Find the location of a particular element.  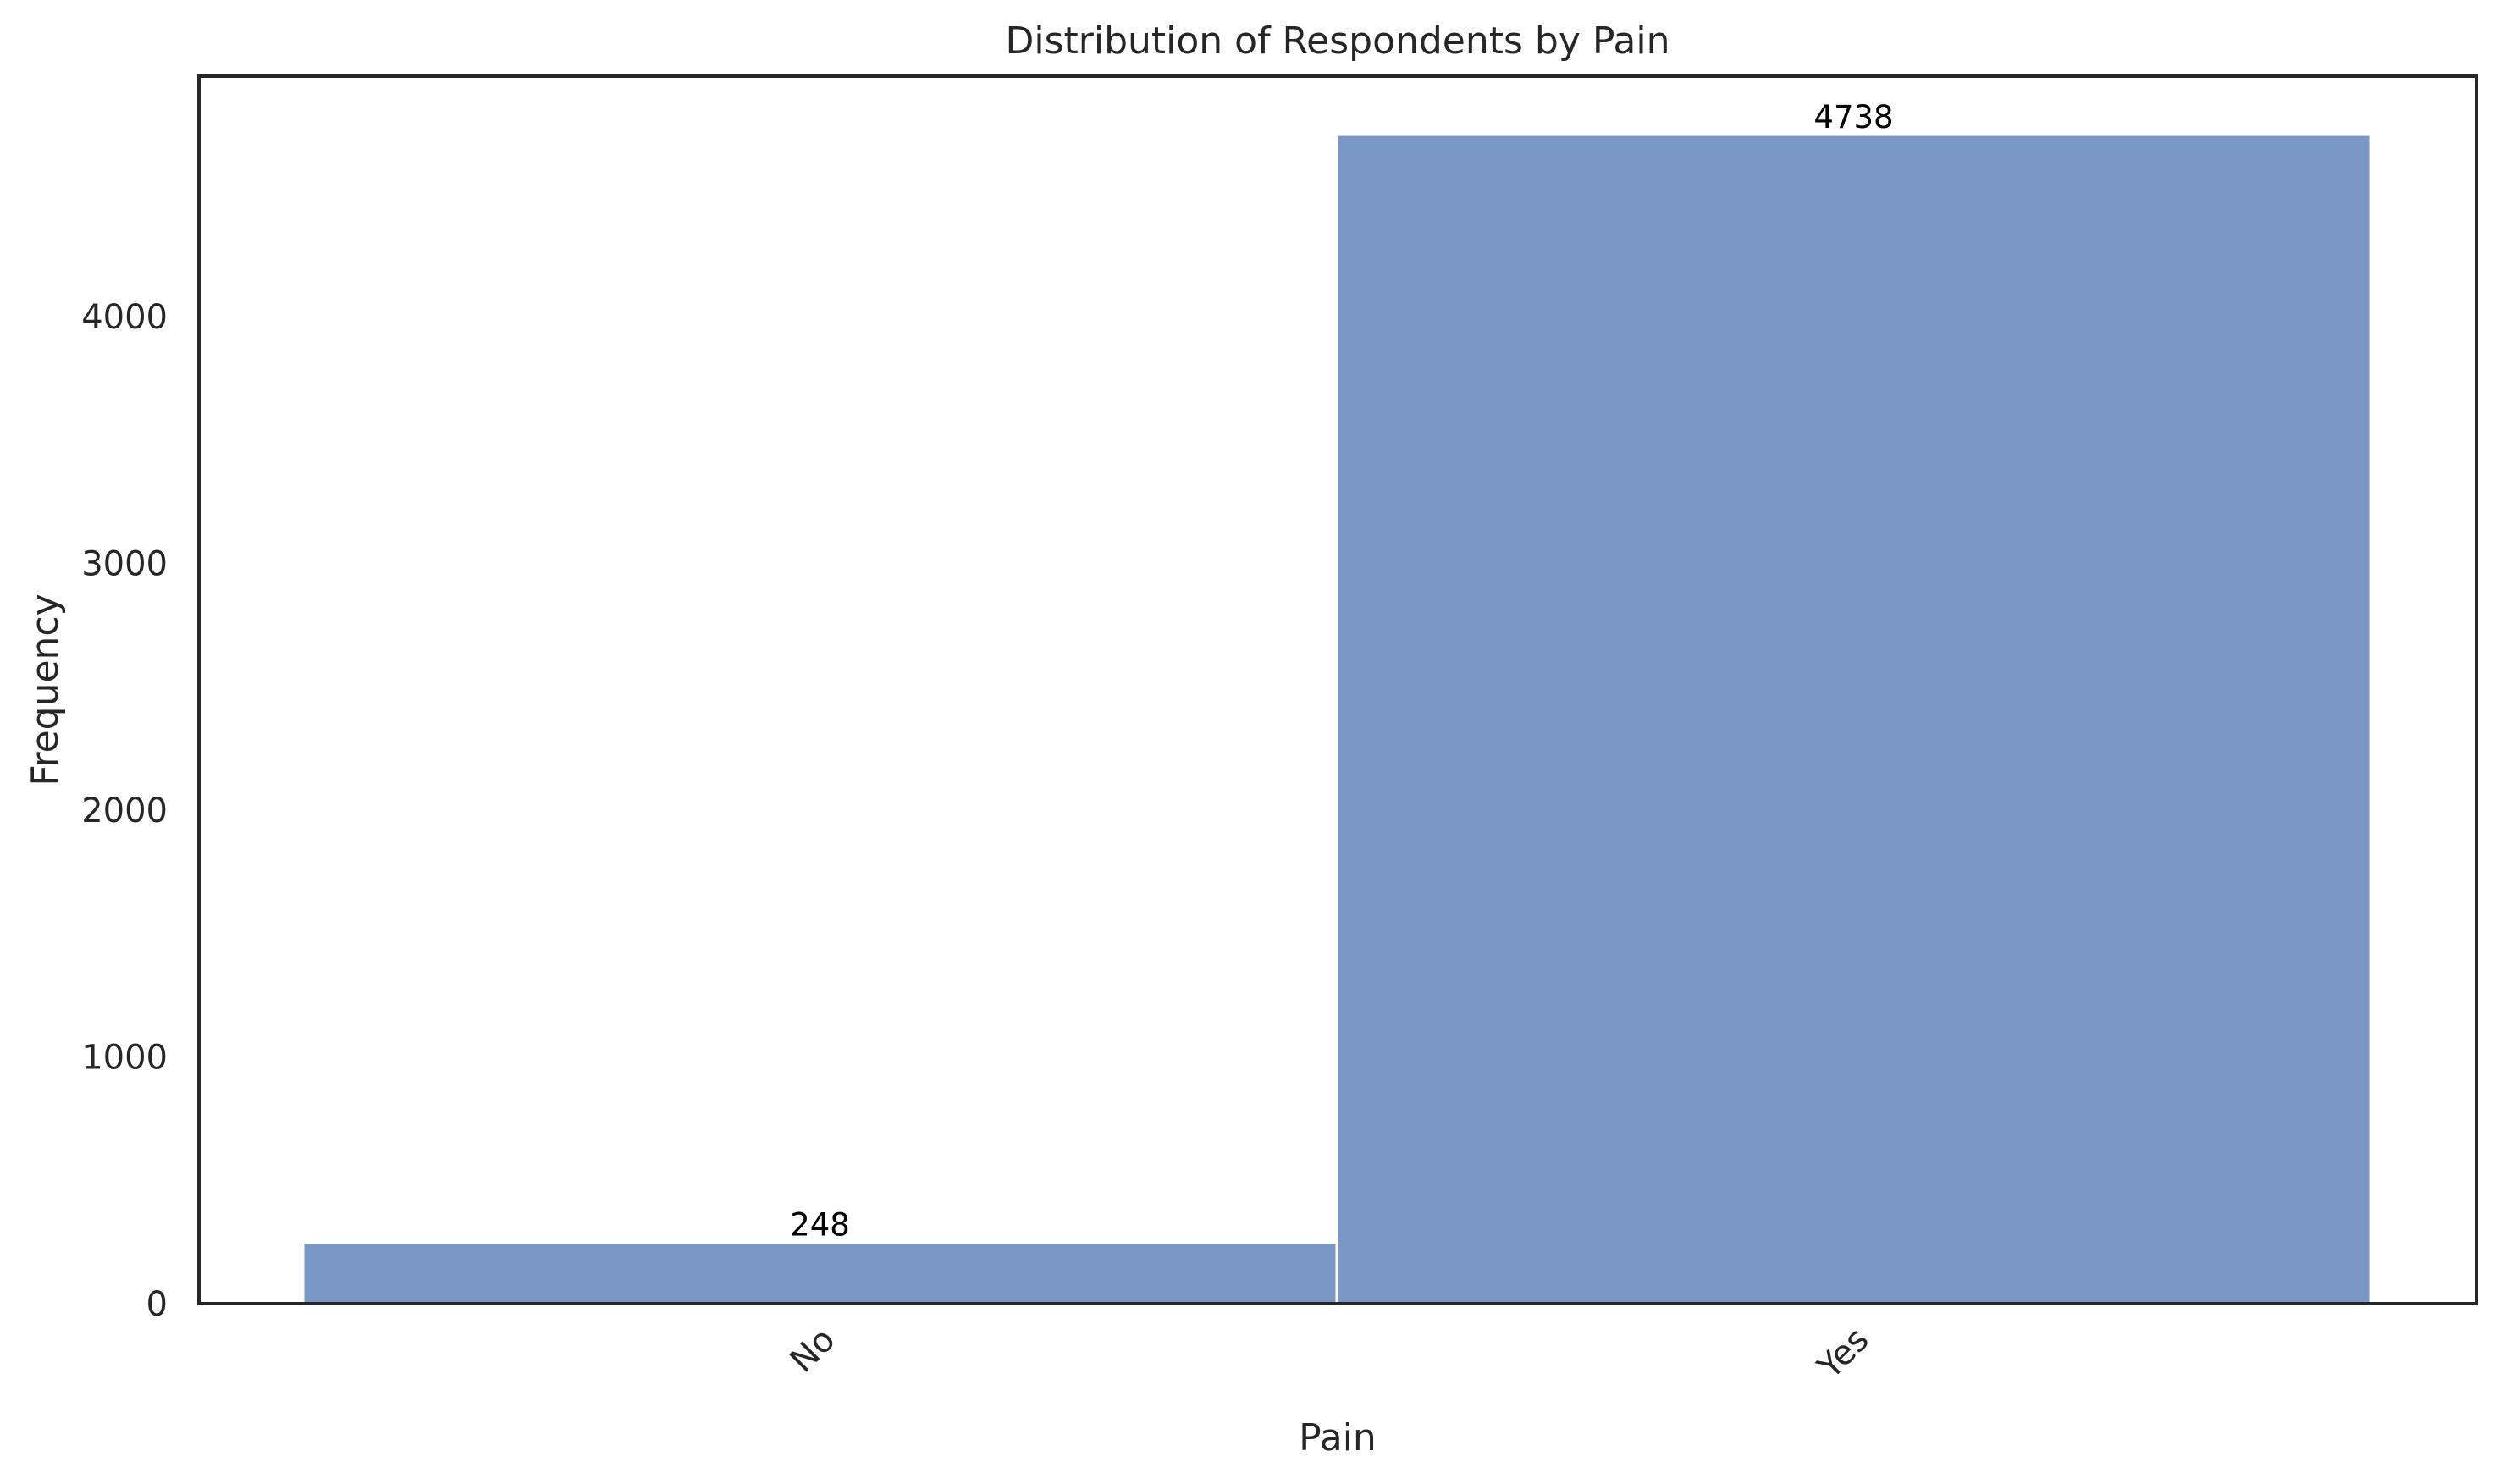

y-tick-label-2000: 2000 is located at coordinates (125, 811).